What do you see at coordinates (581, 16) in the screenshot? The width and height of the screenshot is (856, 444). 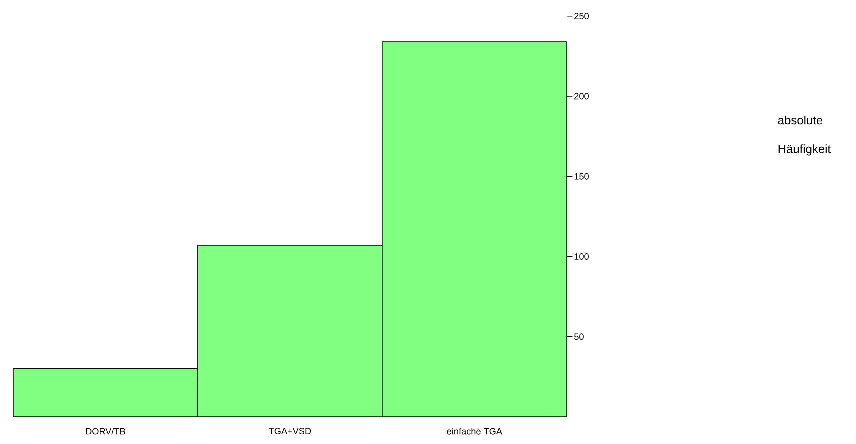 I see `y-tick-label: 250` at bounding box center [581, 16].